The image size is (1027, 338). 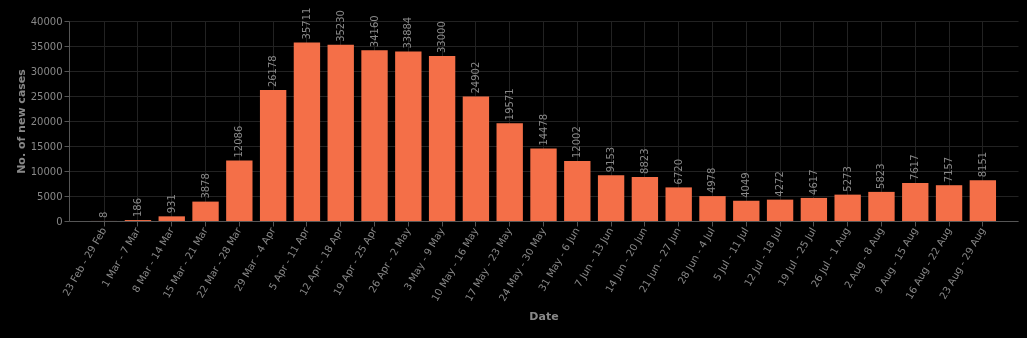 What do you see at coordinates (306, 23) in the screenshot?
I see `data-label: 35711` at bounding box center [306, 23].